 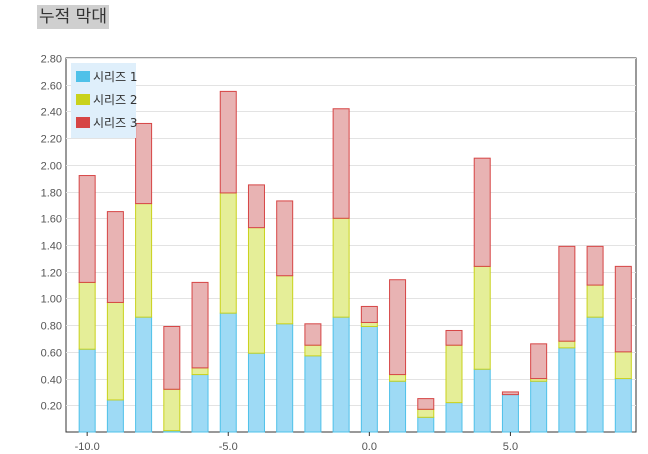 What do you see at coordinates (51, 60) in the screenshot?
I see `y-tick-label: 2.80` at bounding box center [51, 60].